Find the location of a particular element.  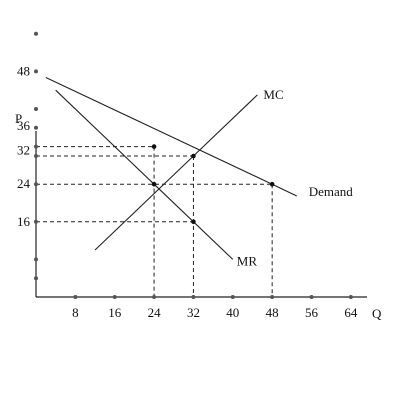

demand-label: Demand is located at coordinates (331, 191).